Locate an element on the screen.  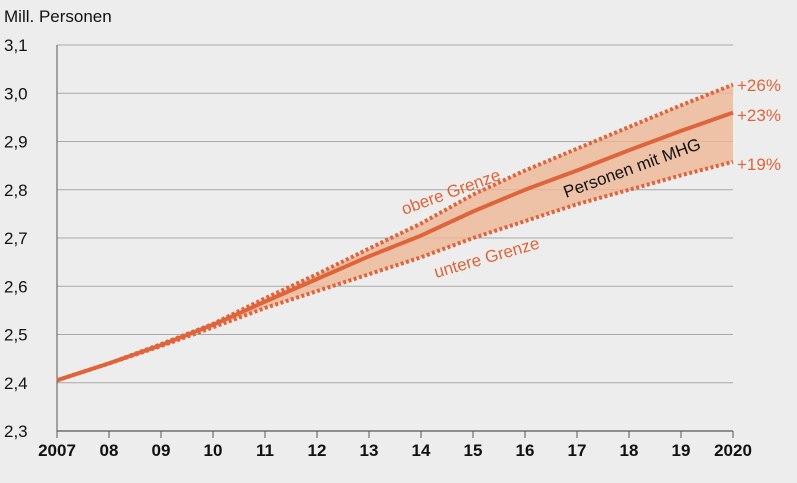
x-tick-label: 13 is located at coordinates (369, 450).